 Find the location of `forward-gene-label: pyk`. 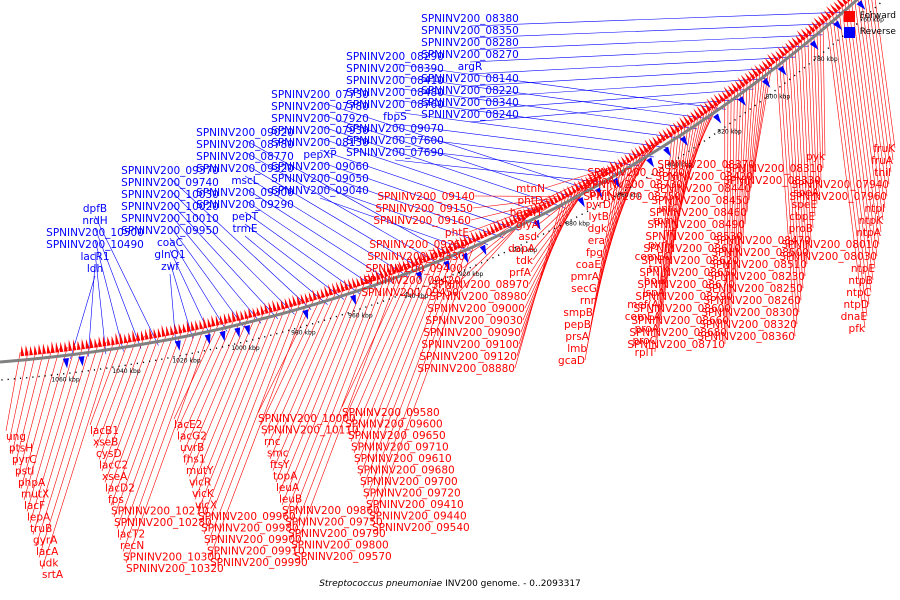

forward-gene-label: pyk is located at coordinates (816, 157).